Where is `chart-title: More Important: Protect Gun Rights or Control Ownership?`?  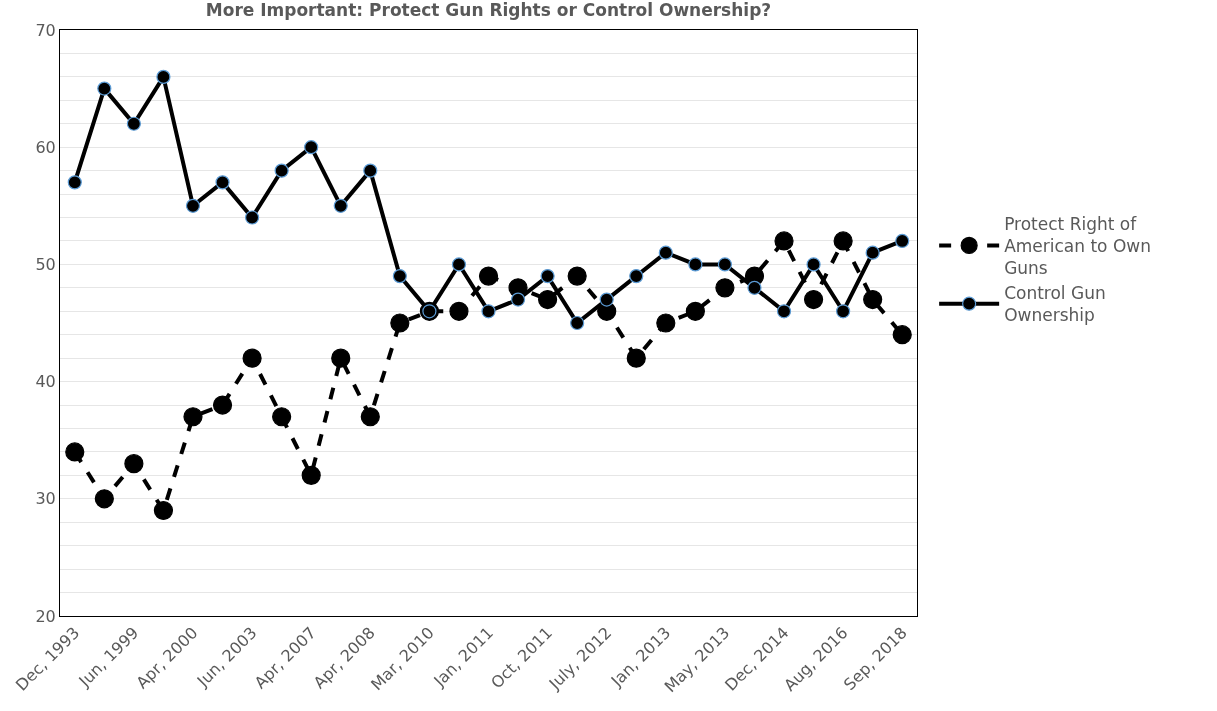 chart-title: More Important: Protect Gun Rights or Control Ownership? is located at coordinates (488, 10).